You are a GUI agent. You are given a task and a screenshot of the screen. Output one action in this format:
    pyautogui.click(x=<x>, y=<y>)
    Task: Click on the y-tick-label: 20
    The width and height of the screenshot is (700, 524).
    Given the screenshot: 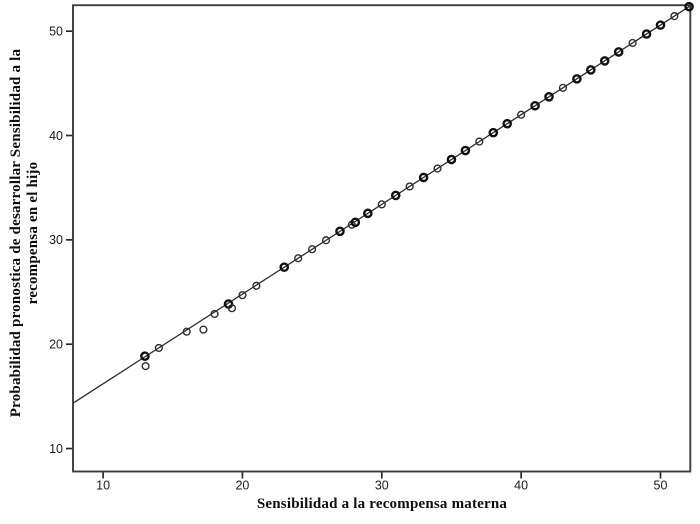 What is the action you would take?
    pyautogui.click(x=56, y=345)
    